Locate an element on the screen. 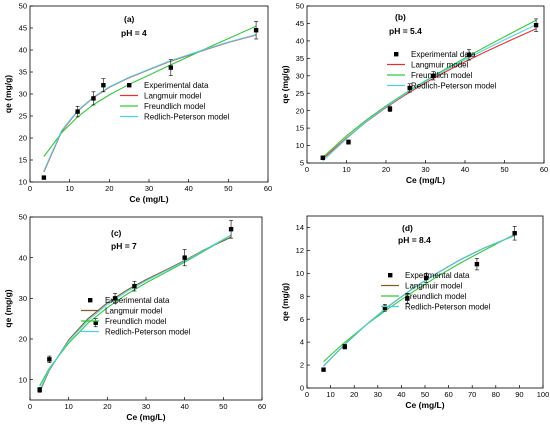 Image resolution: width=550 pixels, height=427 pixels. series-line-freundlich-model is located at coordinates (419, 298).